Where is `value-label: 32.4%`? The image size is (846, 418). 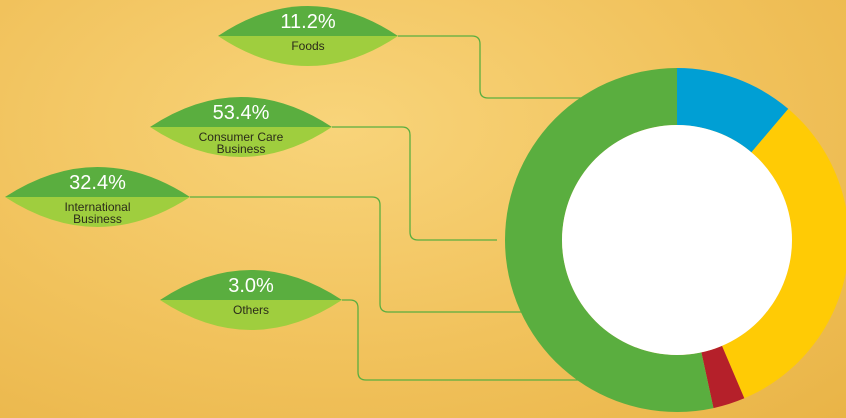 value-label: 32.4% is located at coordinates (97, 183).